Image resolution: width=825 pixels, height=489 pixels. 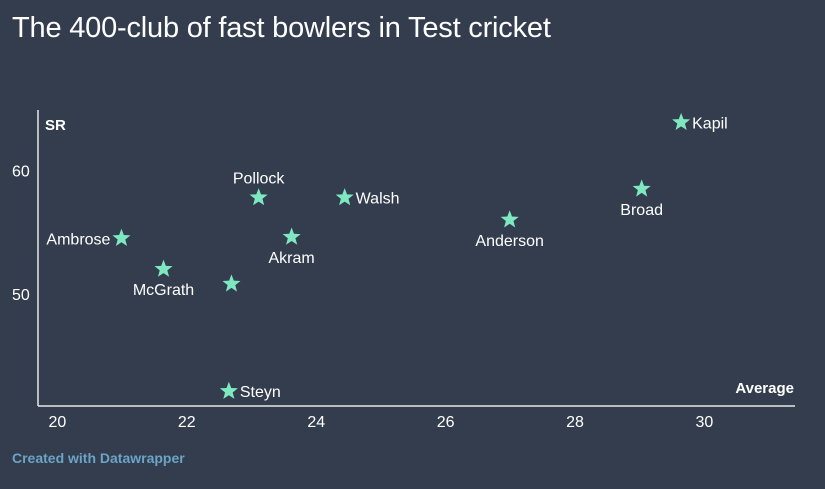 What do you see at coordinates (98, 458) in the screenshot?
I see `datawrapper-credit-link: Created with Datawrapper` at bounding box center [98, 458].